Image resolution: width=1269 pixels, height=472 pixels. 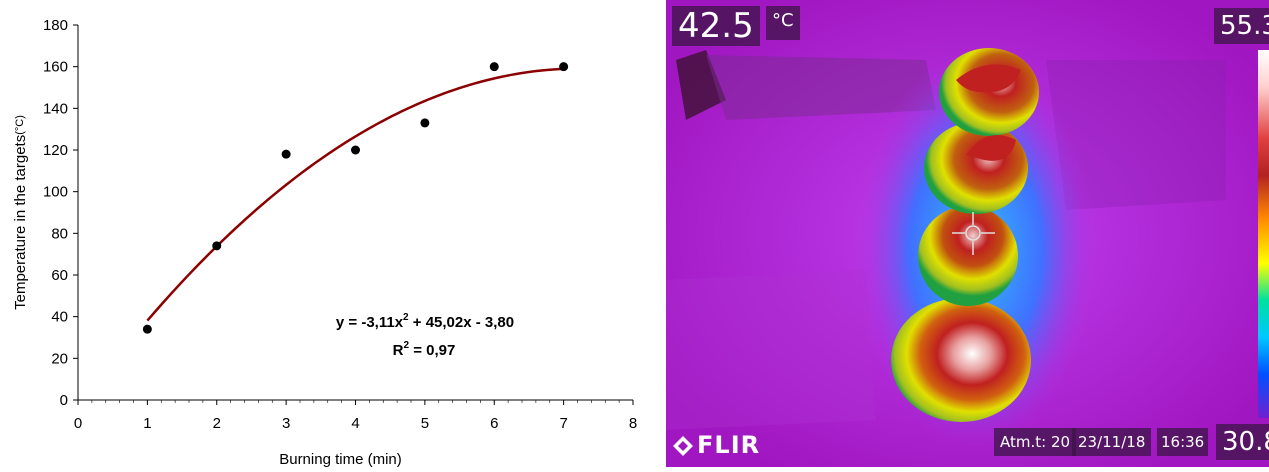 What do you see at coordinates (370, 322) in the screenshot?
I see `equation-label-main: y = -3,11x` at bounding box center [370, 322].